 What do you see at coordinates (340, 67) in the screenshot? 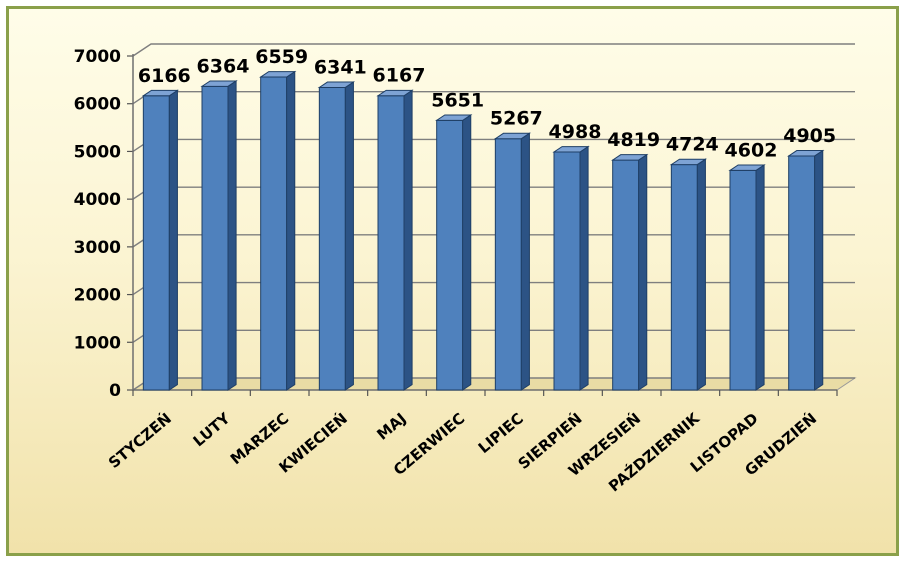
I see `data-label: 6341` at bounding box center [340, 67].